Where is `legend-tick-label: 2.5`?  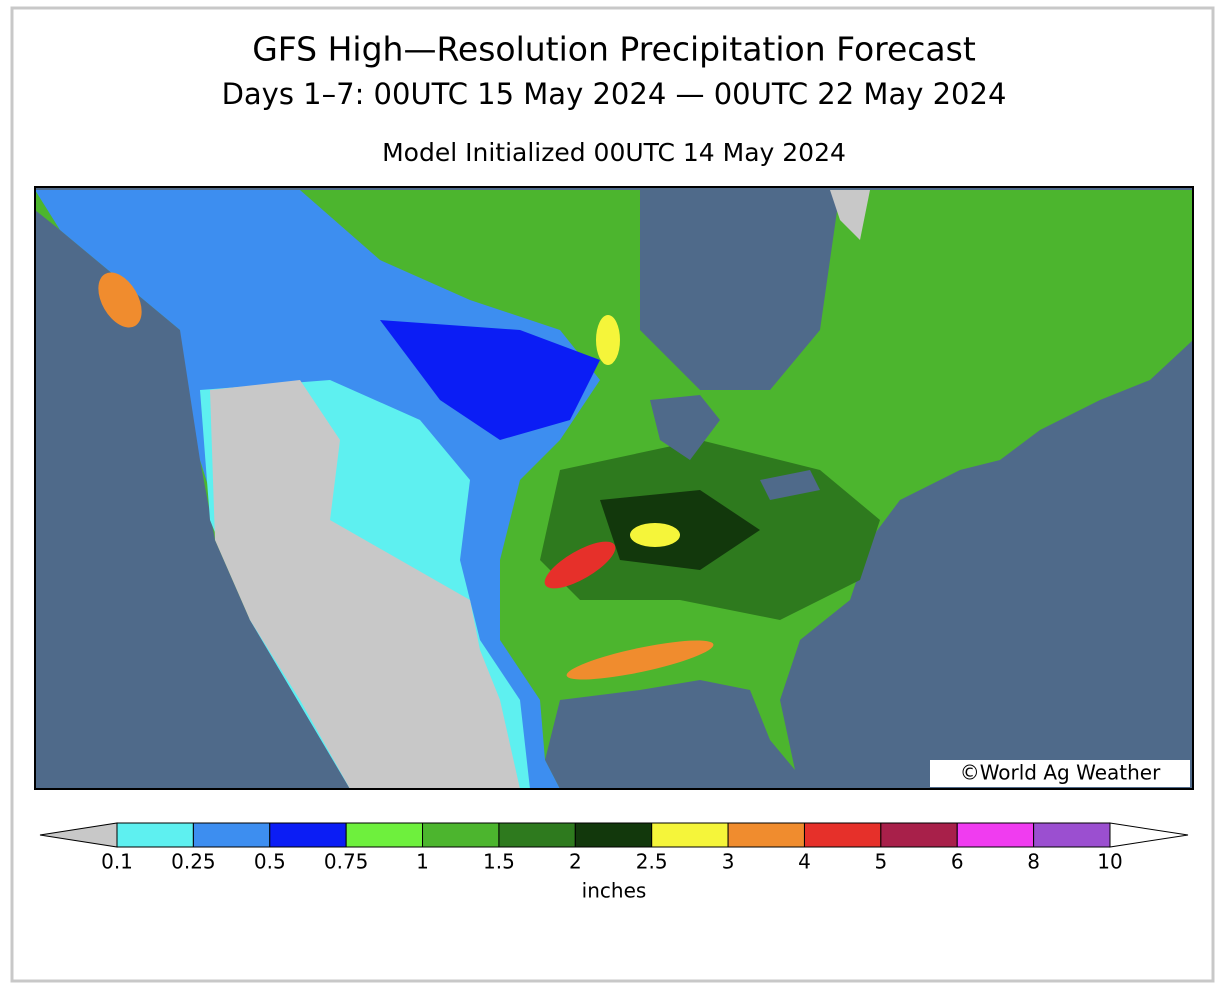
legend-tick-label: 2.5 is located at coordinates (652, 862).